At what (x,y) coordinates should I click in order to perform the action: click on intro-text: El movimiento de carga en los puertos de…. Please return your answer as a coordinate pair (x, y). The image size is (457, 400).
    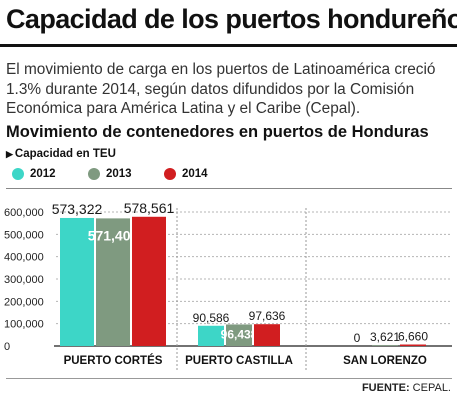
    Looking at the image, I should click on (221, 89).